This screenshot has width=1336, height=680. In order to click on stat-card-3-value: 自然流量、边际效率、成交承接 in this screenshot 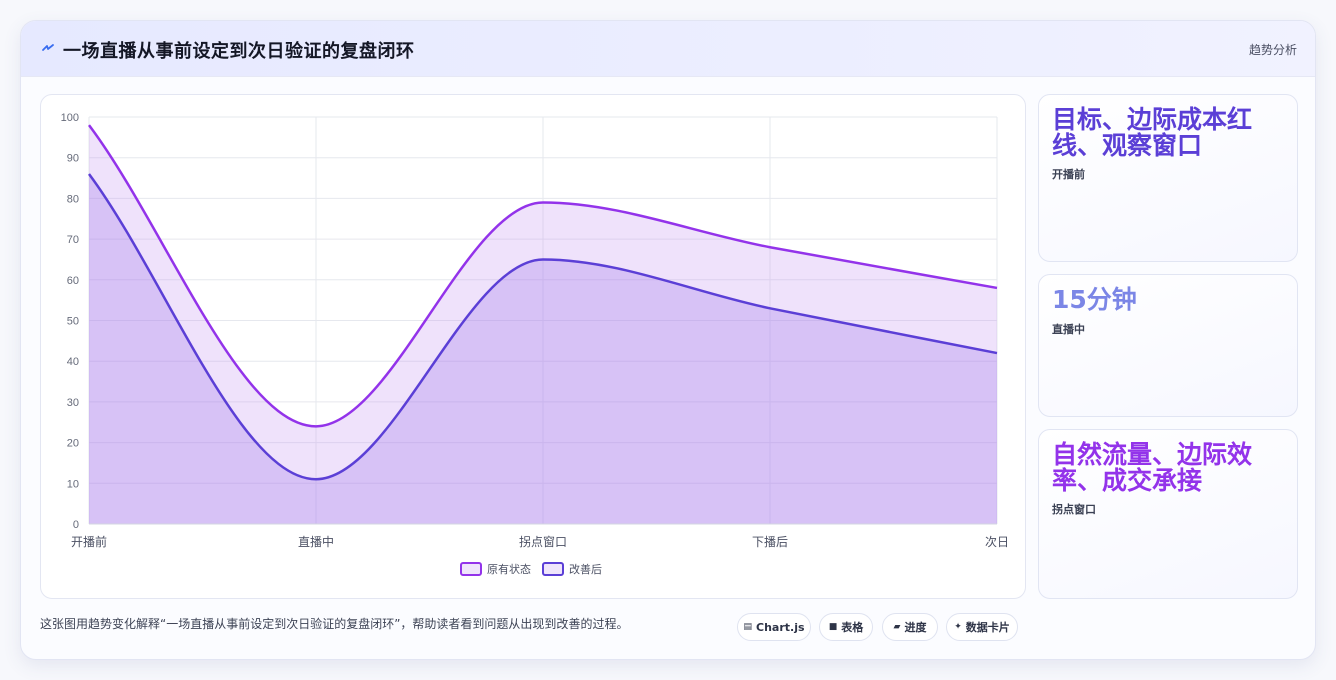, I will do `click(1152, 467)`.